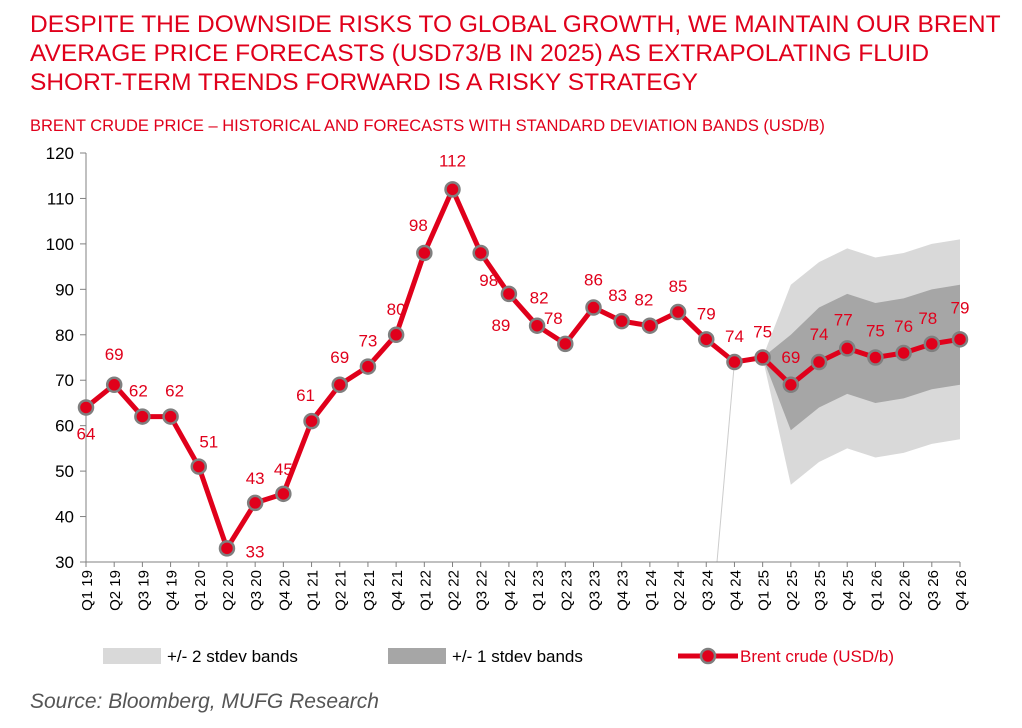  Describe the element at coordinates (594, 590) in the screenshot. I see `x-tick-label: Q3 23` at that location.